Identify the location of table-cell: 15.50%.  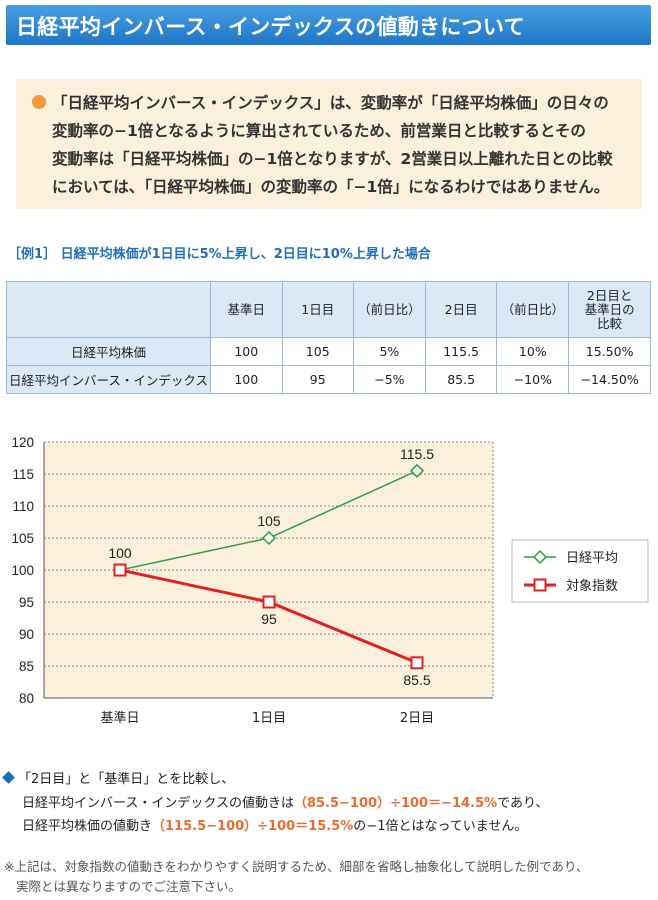
(609, 351).